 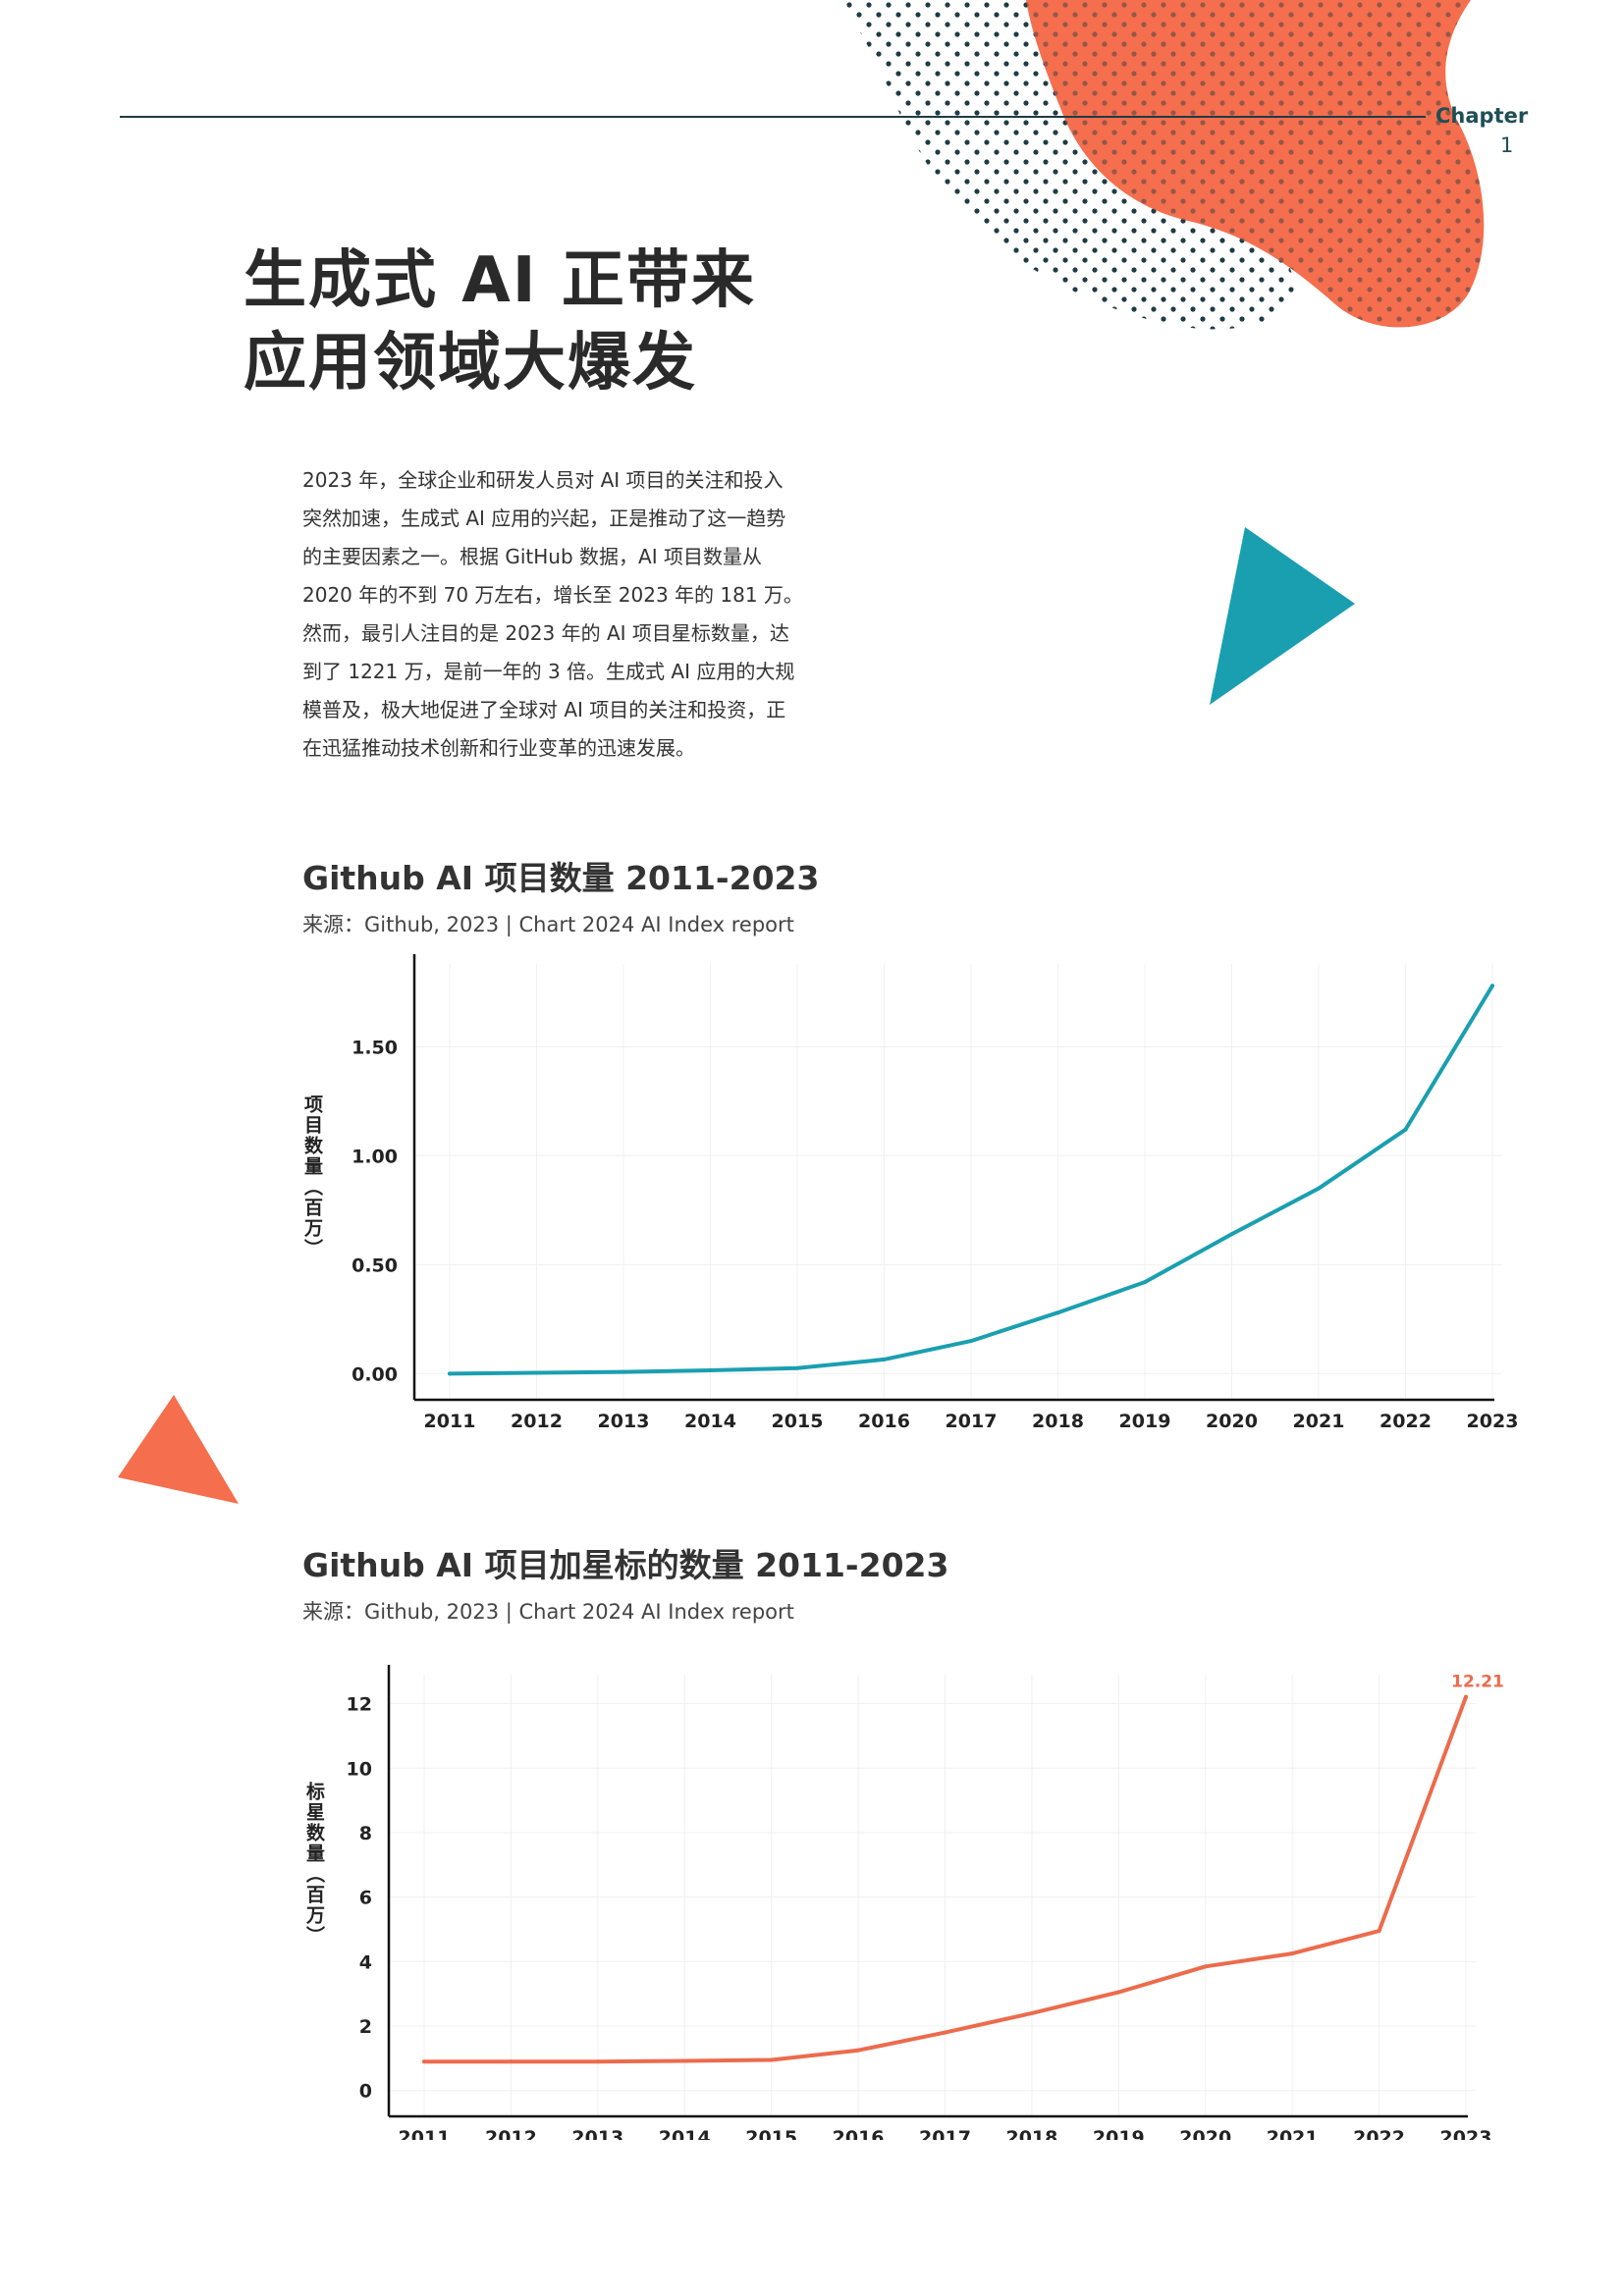 I want to click on chart2-ytick-label: 10, so click(x=359, y=1769).